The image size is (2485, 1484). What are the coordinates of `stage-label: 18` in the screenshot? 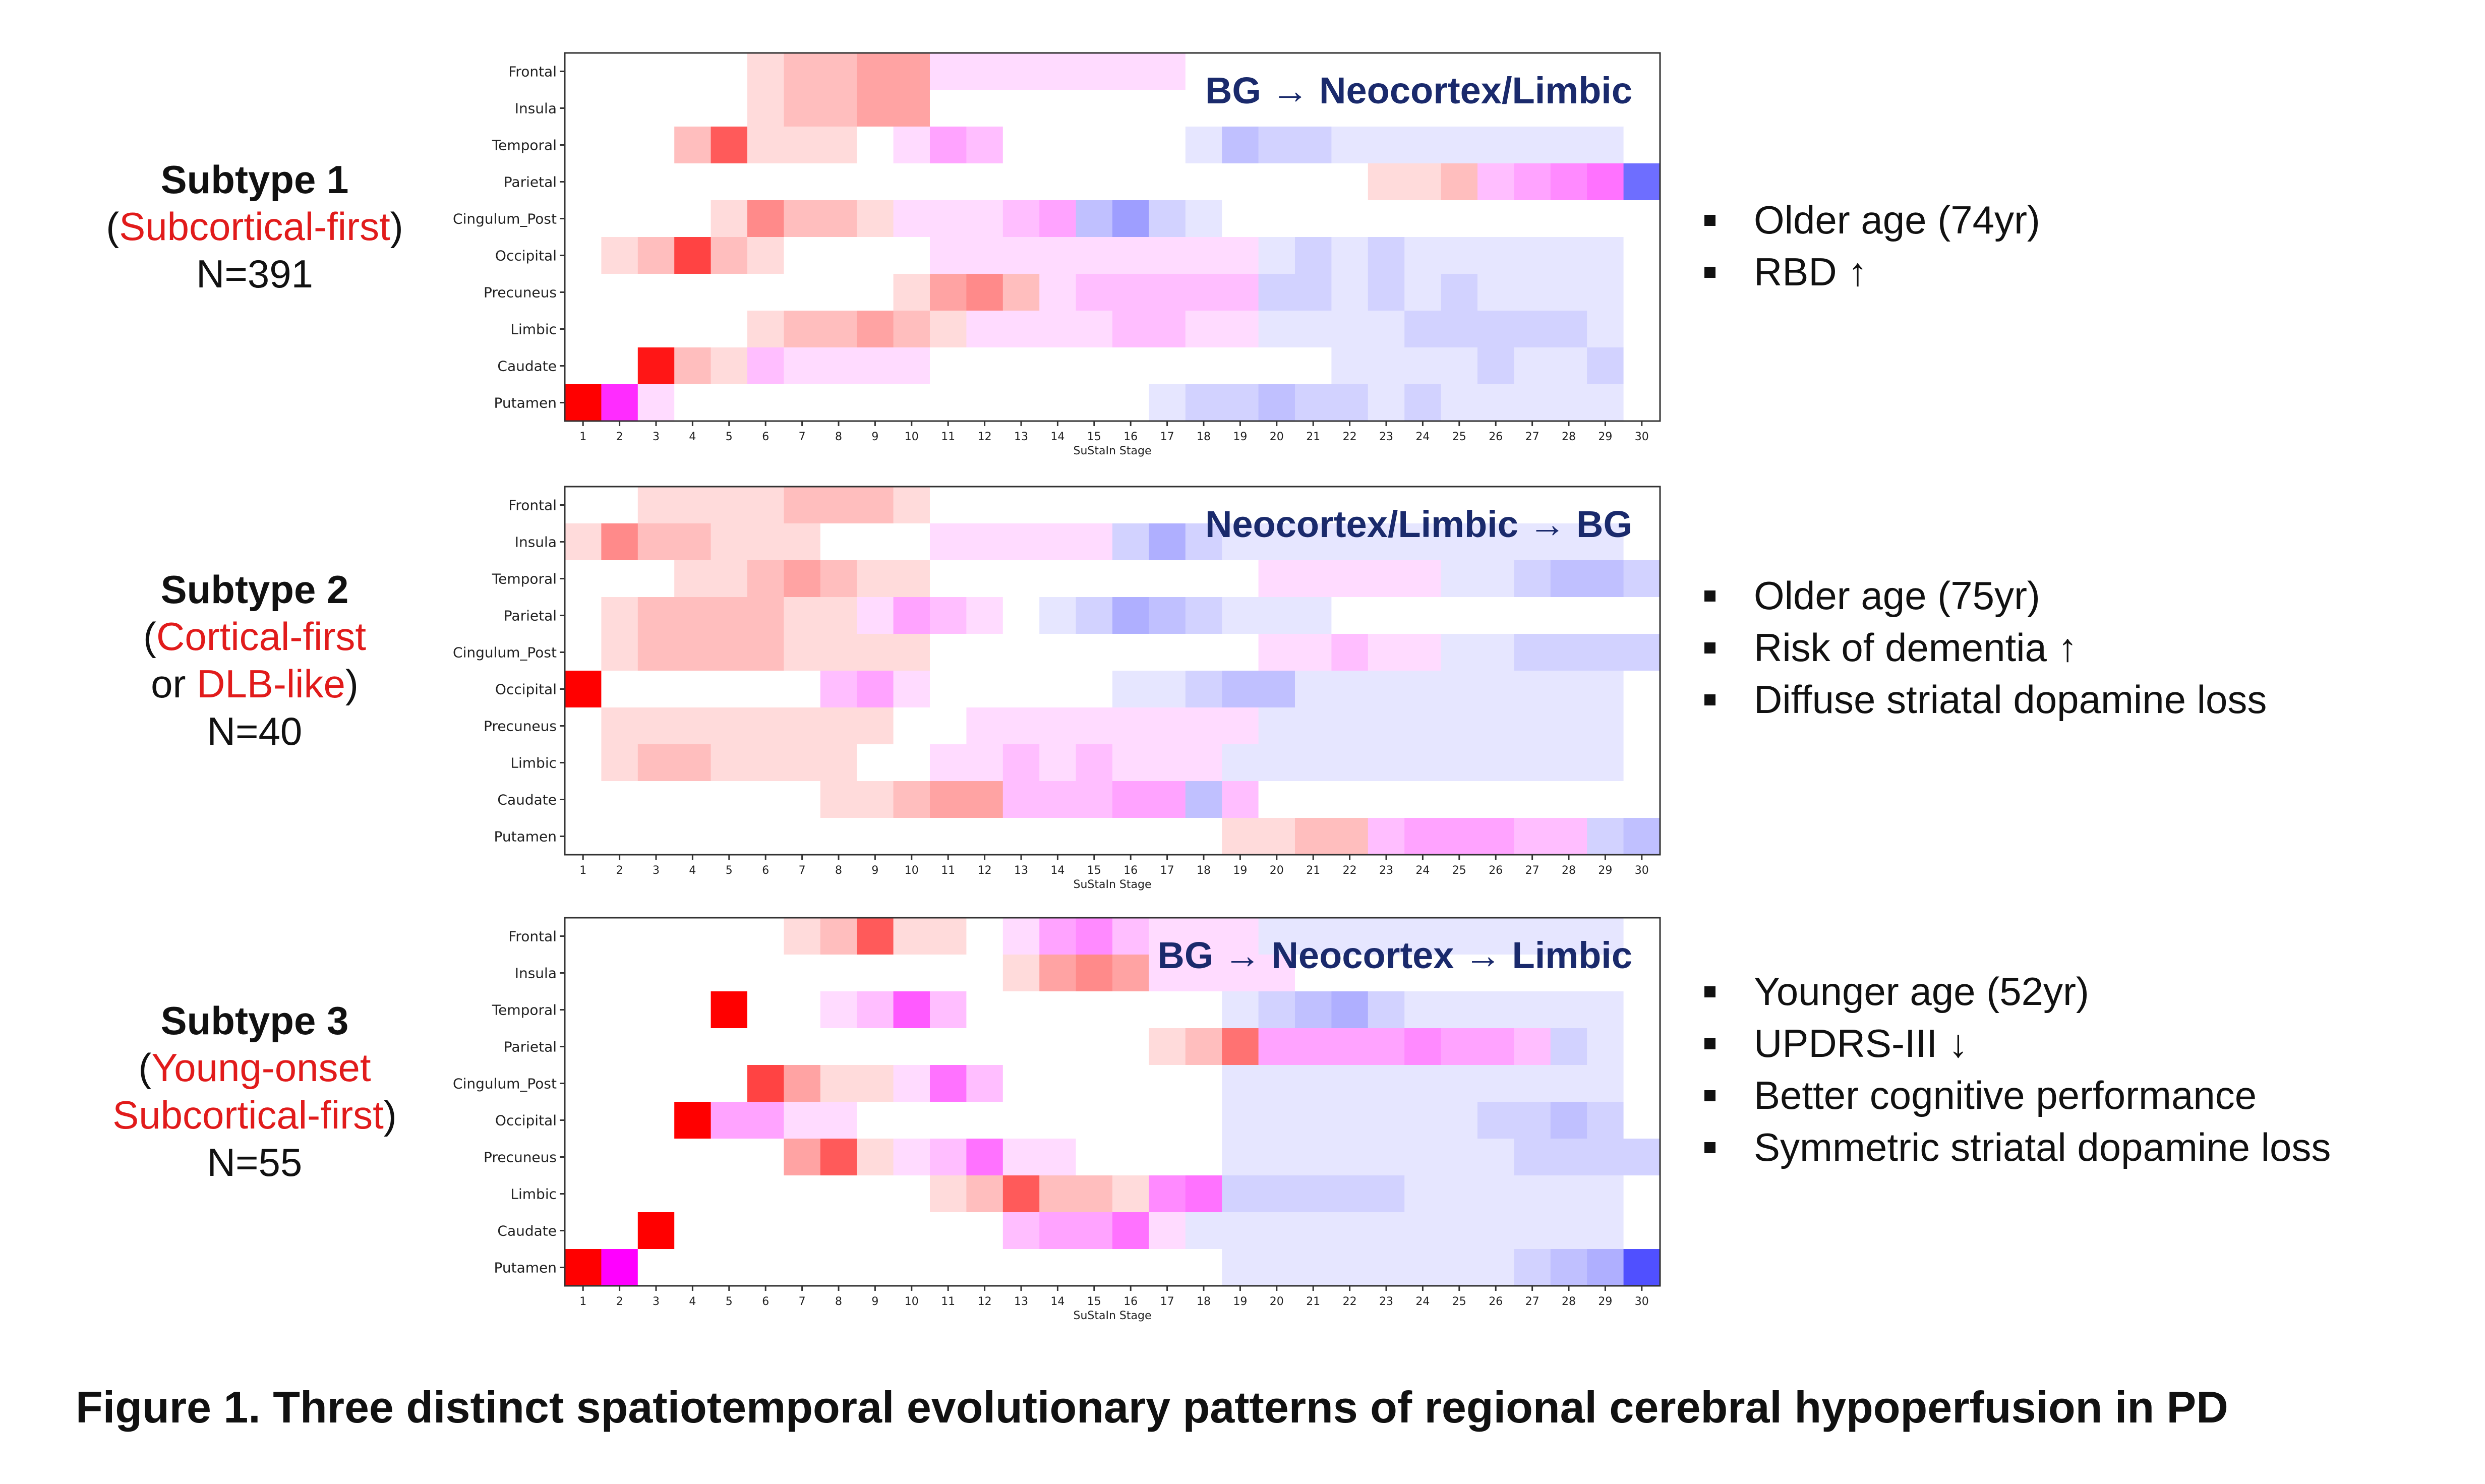 It's located at (1204, 1301).